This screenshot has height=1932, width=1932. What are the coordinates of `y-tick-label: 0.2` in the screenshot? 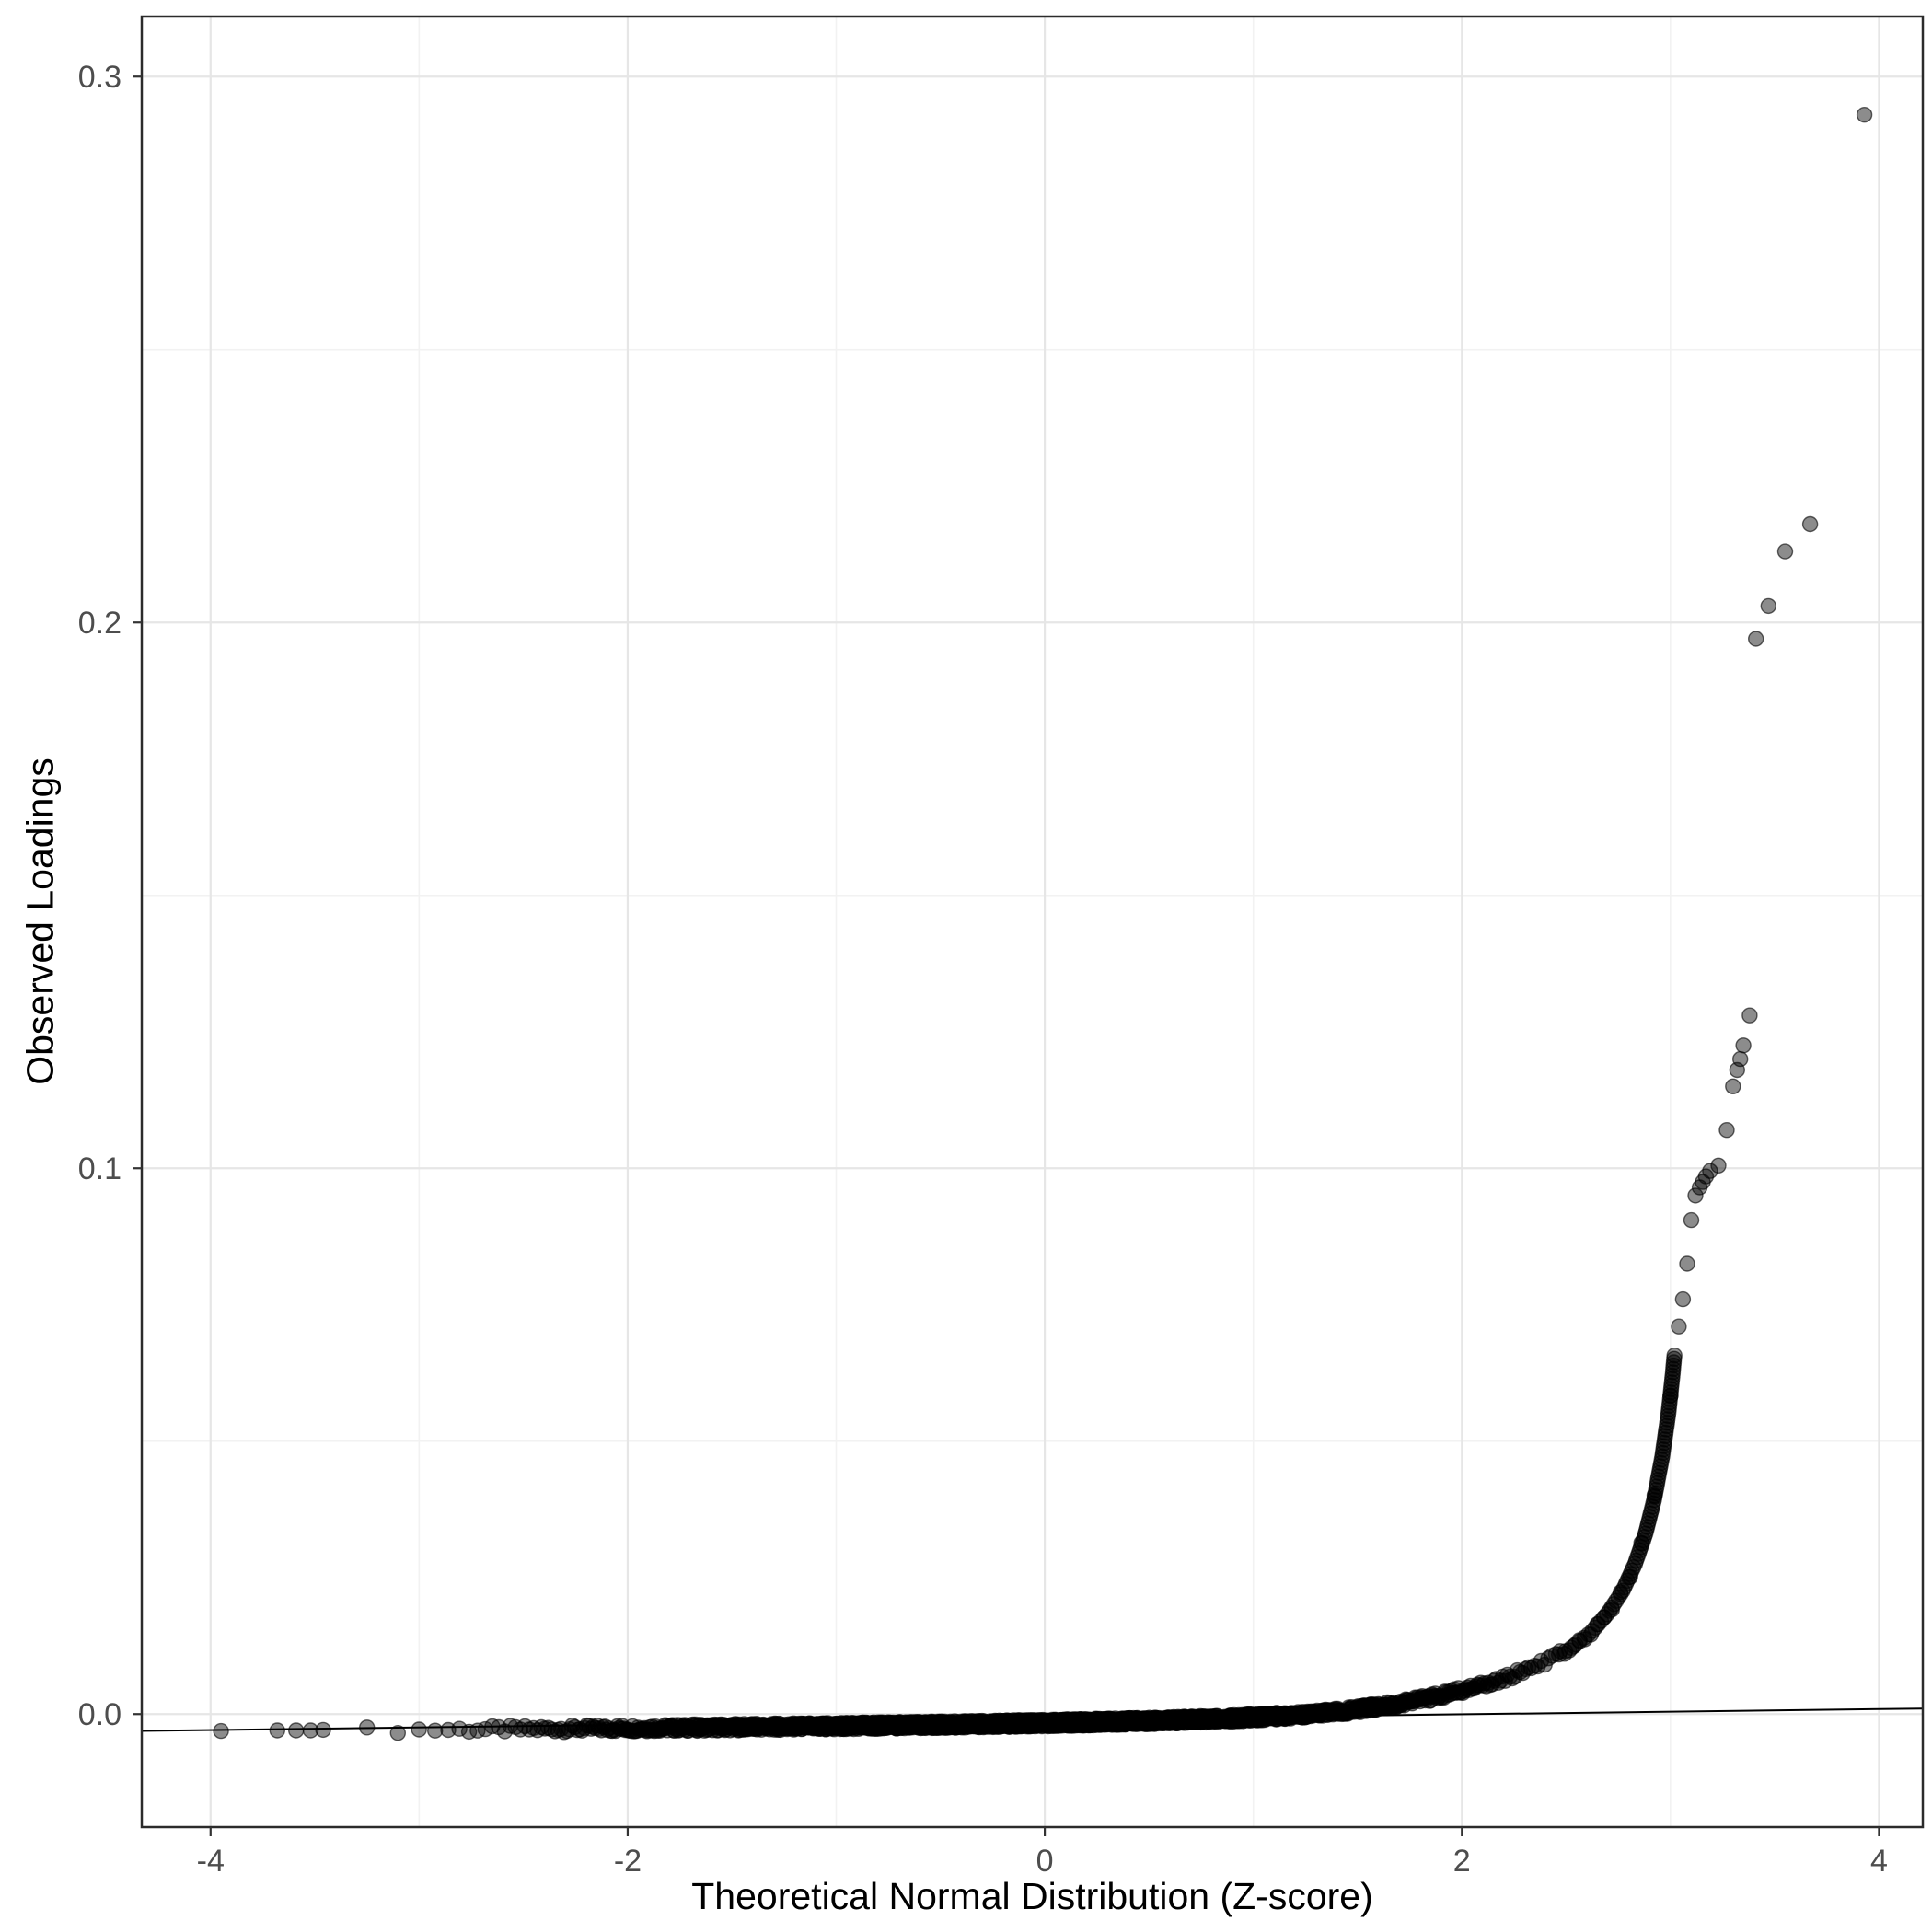 It's located at (100, 624).